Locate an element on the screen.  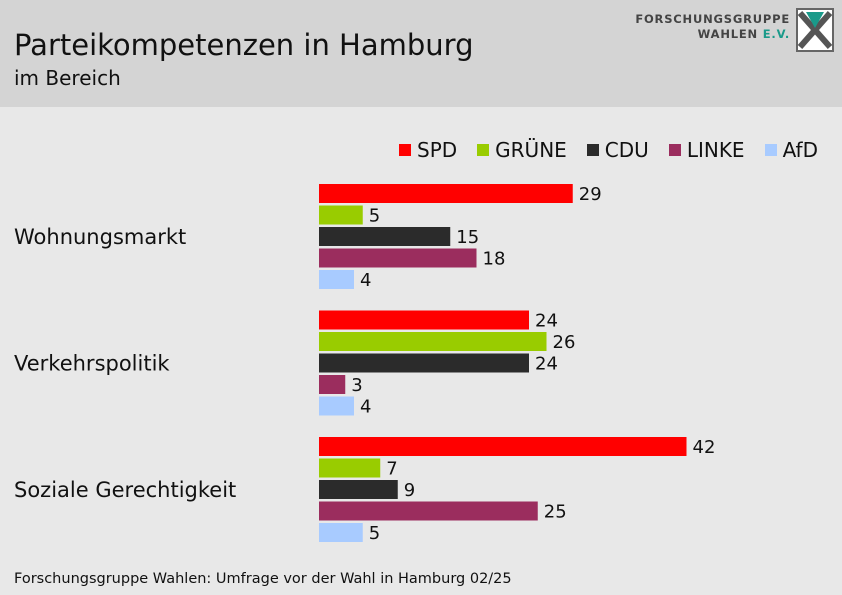
category-label: Soziale Gerechtigkeit is located at coordinates (125, 490).